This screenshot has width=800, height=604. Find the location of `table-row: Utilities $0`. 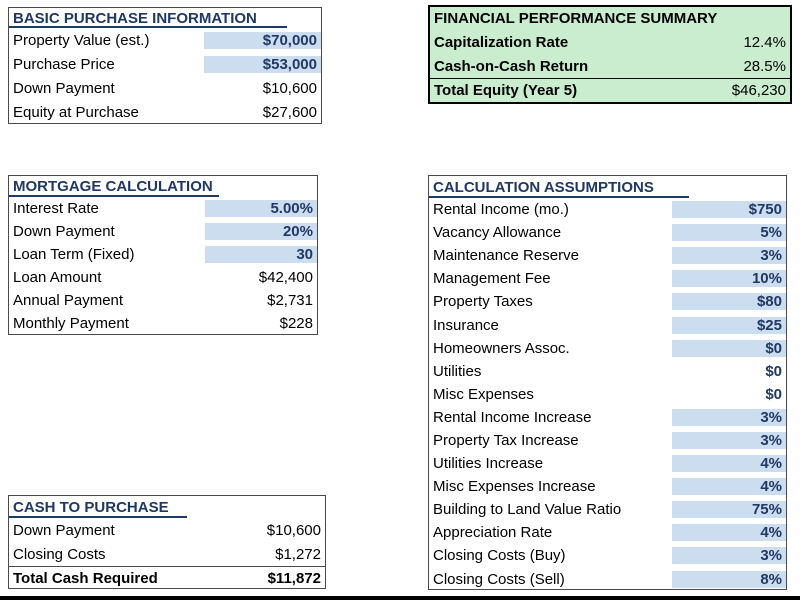

table-row: Utilities $0 is located at coordinates (607, 371).